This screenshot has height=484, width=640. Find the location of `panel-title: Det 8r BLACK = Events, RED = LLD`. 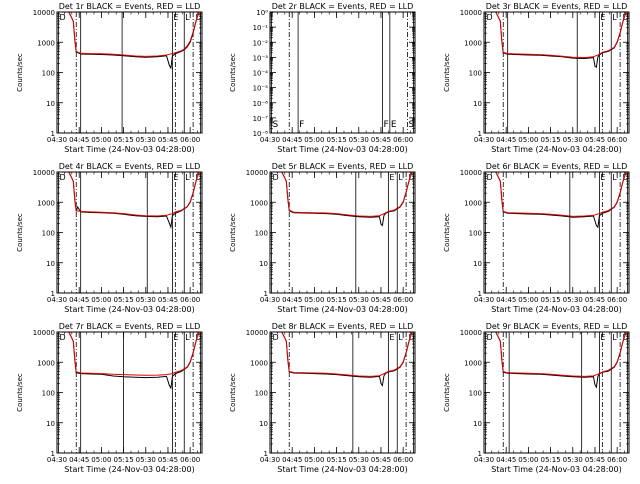

panel-title: Det 8r BLACK = Events, RED = LLD is located at coordinates (343, 326).